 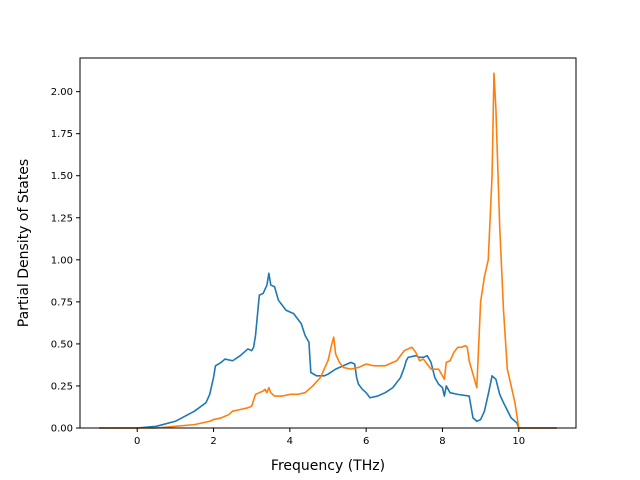 What do you see at coordinates (62, 344) in the screenshot?
I see `y-tick-label: 0.50` at bounding box center [62, 344].